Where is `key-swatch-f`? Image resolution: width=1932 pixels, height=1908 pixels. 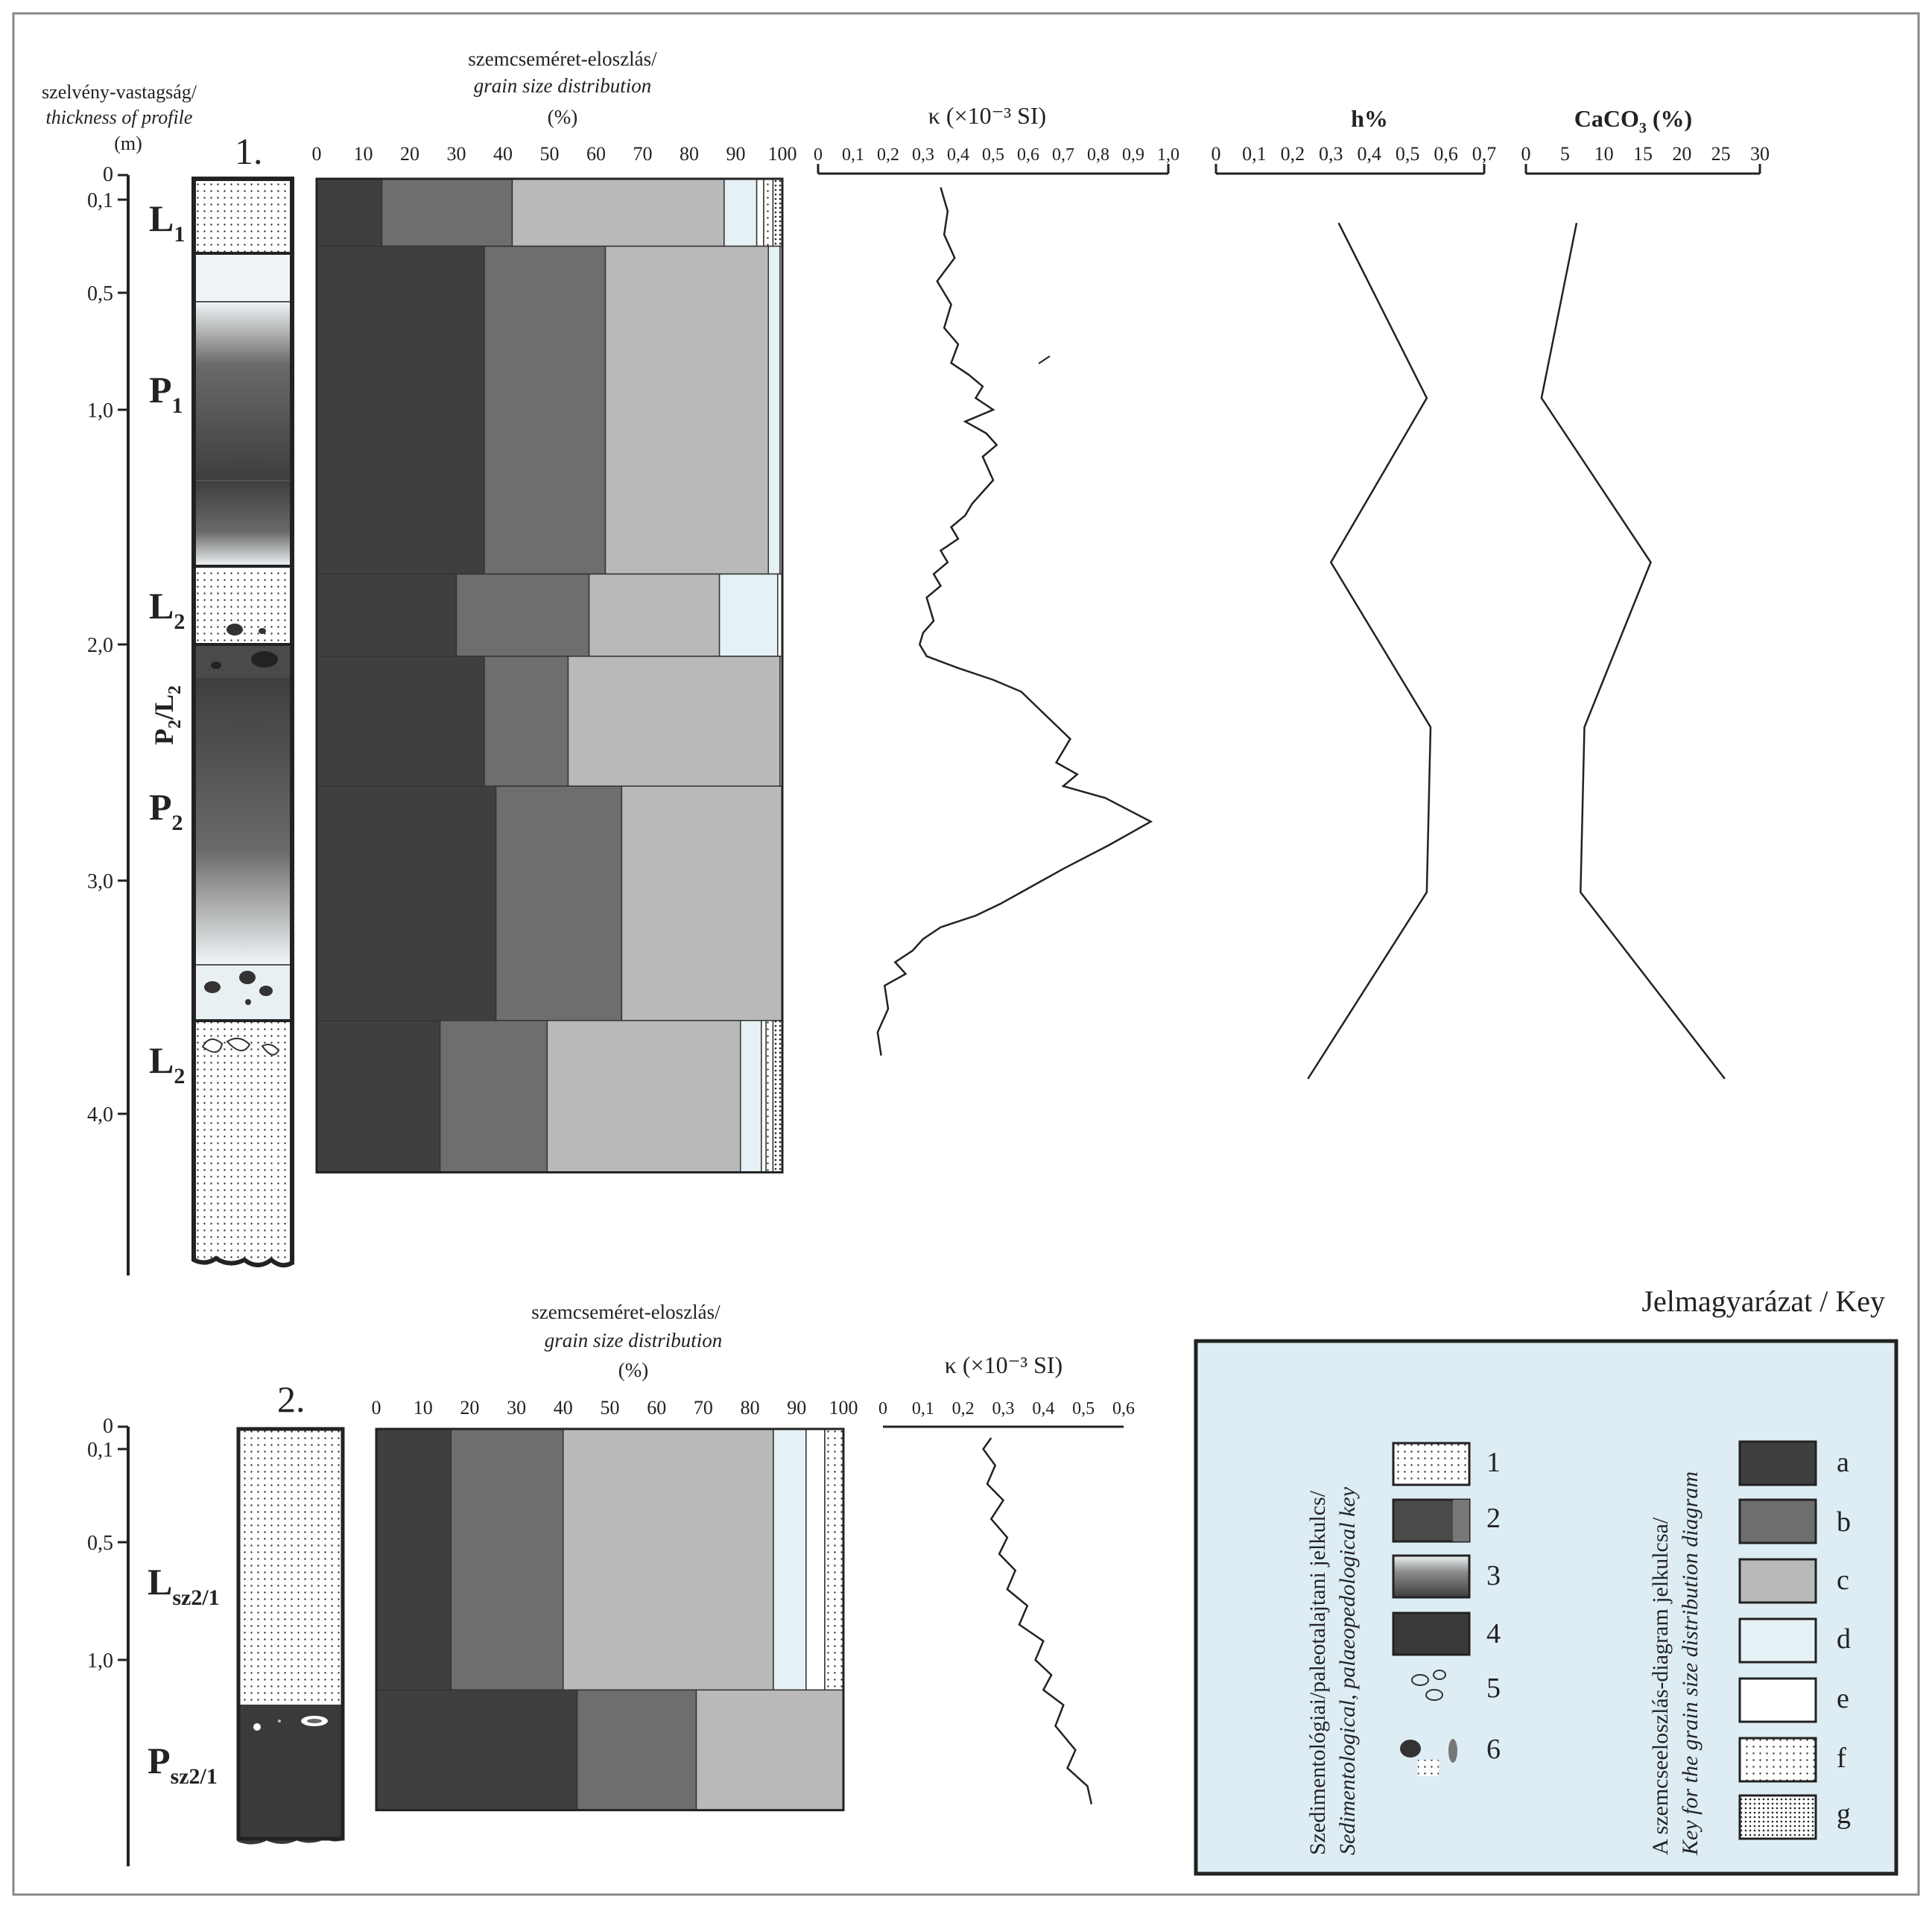 key-swatch-f is located at coordinates (1778, 1760).